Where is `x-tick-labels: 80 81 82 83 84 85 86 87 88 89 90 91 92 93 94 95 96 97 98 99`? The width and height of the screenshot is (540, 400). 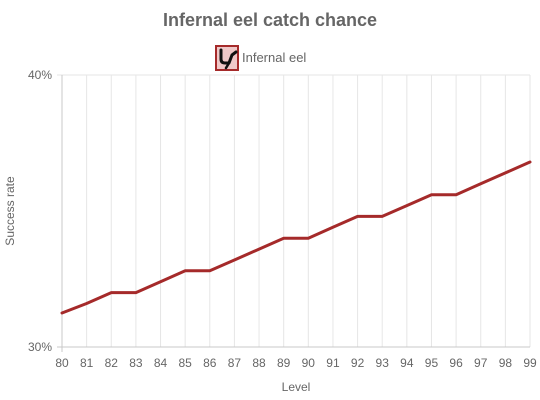
x-tick-labels: 80 81 82 83 84 85 86 87 88 89 90 91 92 93 94 95 96 97 98 99 is located at coordinates (296, 363).